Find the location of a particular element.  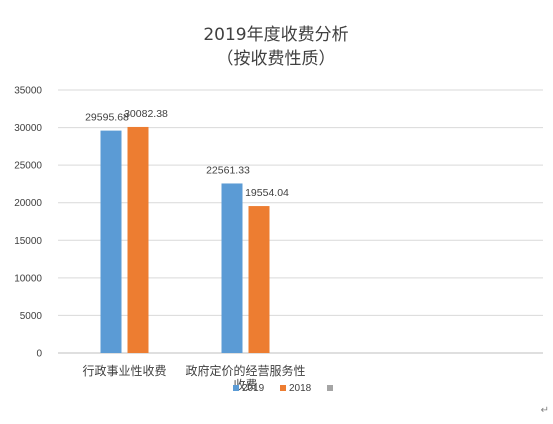

chart-title: 2019年度收费分析 is located at coordinates (275, 35).